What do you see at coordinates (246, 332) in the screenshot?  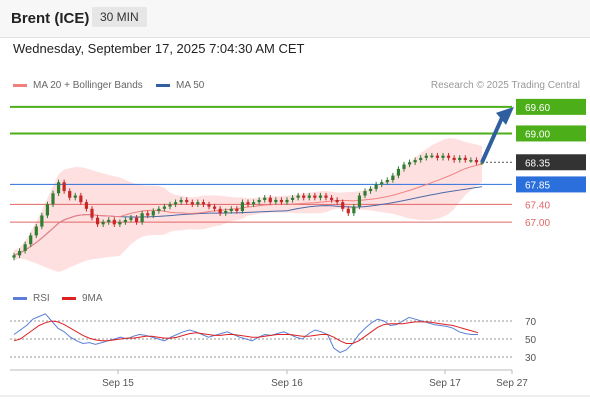 I see `rsi-ma-line` at bounding box center [246, 332].